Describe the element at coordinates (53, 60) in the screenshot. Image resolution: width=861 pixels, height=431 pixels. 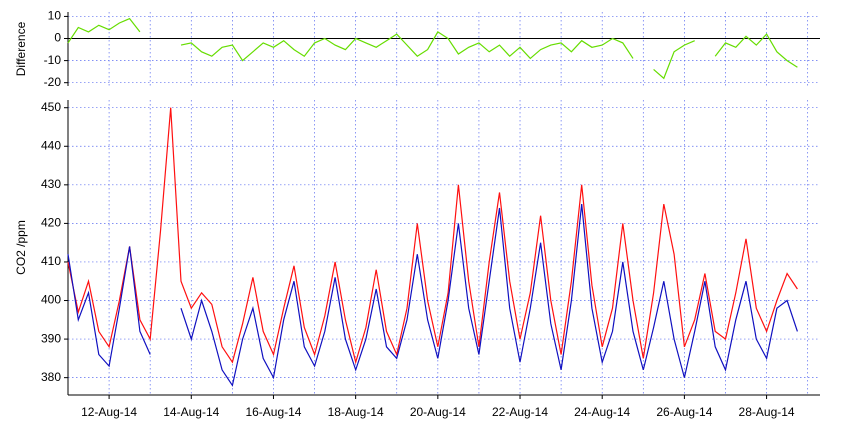
I see `y-tick-label: -10` at that location.